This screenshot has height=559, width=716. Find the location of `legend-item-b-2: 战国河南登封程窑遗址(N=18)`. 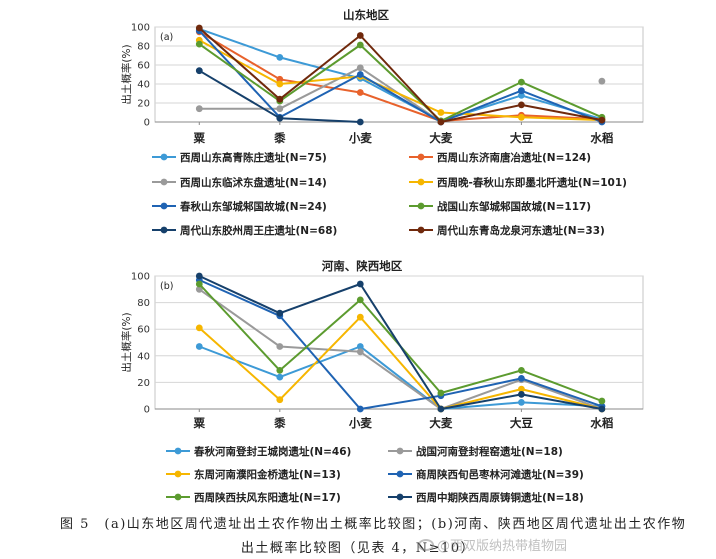

legend-item-b-2: 战国河南登封程窑遗址(N=18) is located at coordinates (475, 451).